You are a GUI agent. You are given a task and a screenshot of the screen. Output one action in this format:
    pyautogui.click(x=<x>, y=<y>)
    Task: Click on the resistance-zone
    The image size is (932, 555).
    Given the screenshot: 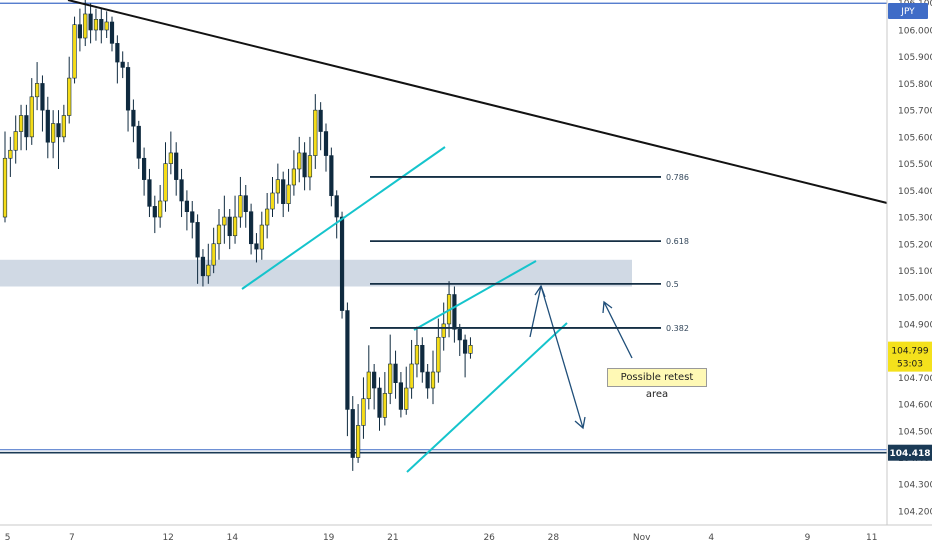 What is the action you would take?
    pyautogui.click(x=316, y=273)
    